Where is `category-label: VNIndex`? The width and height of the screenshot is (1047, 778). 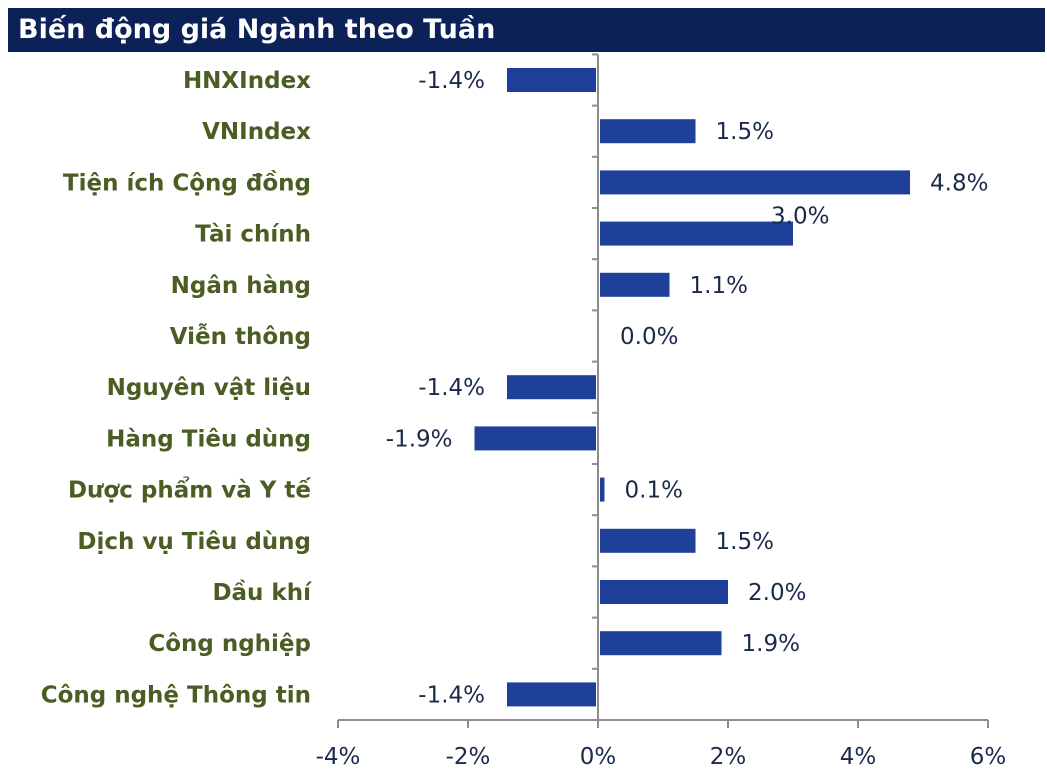
category-label: VNIndex is located at coordinates (256, 132).